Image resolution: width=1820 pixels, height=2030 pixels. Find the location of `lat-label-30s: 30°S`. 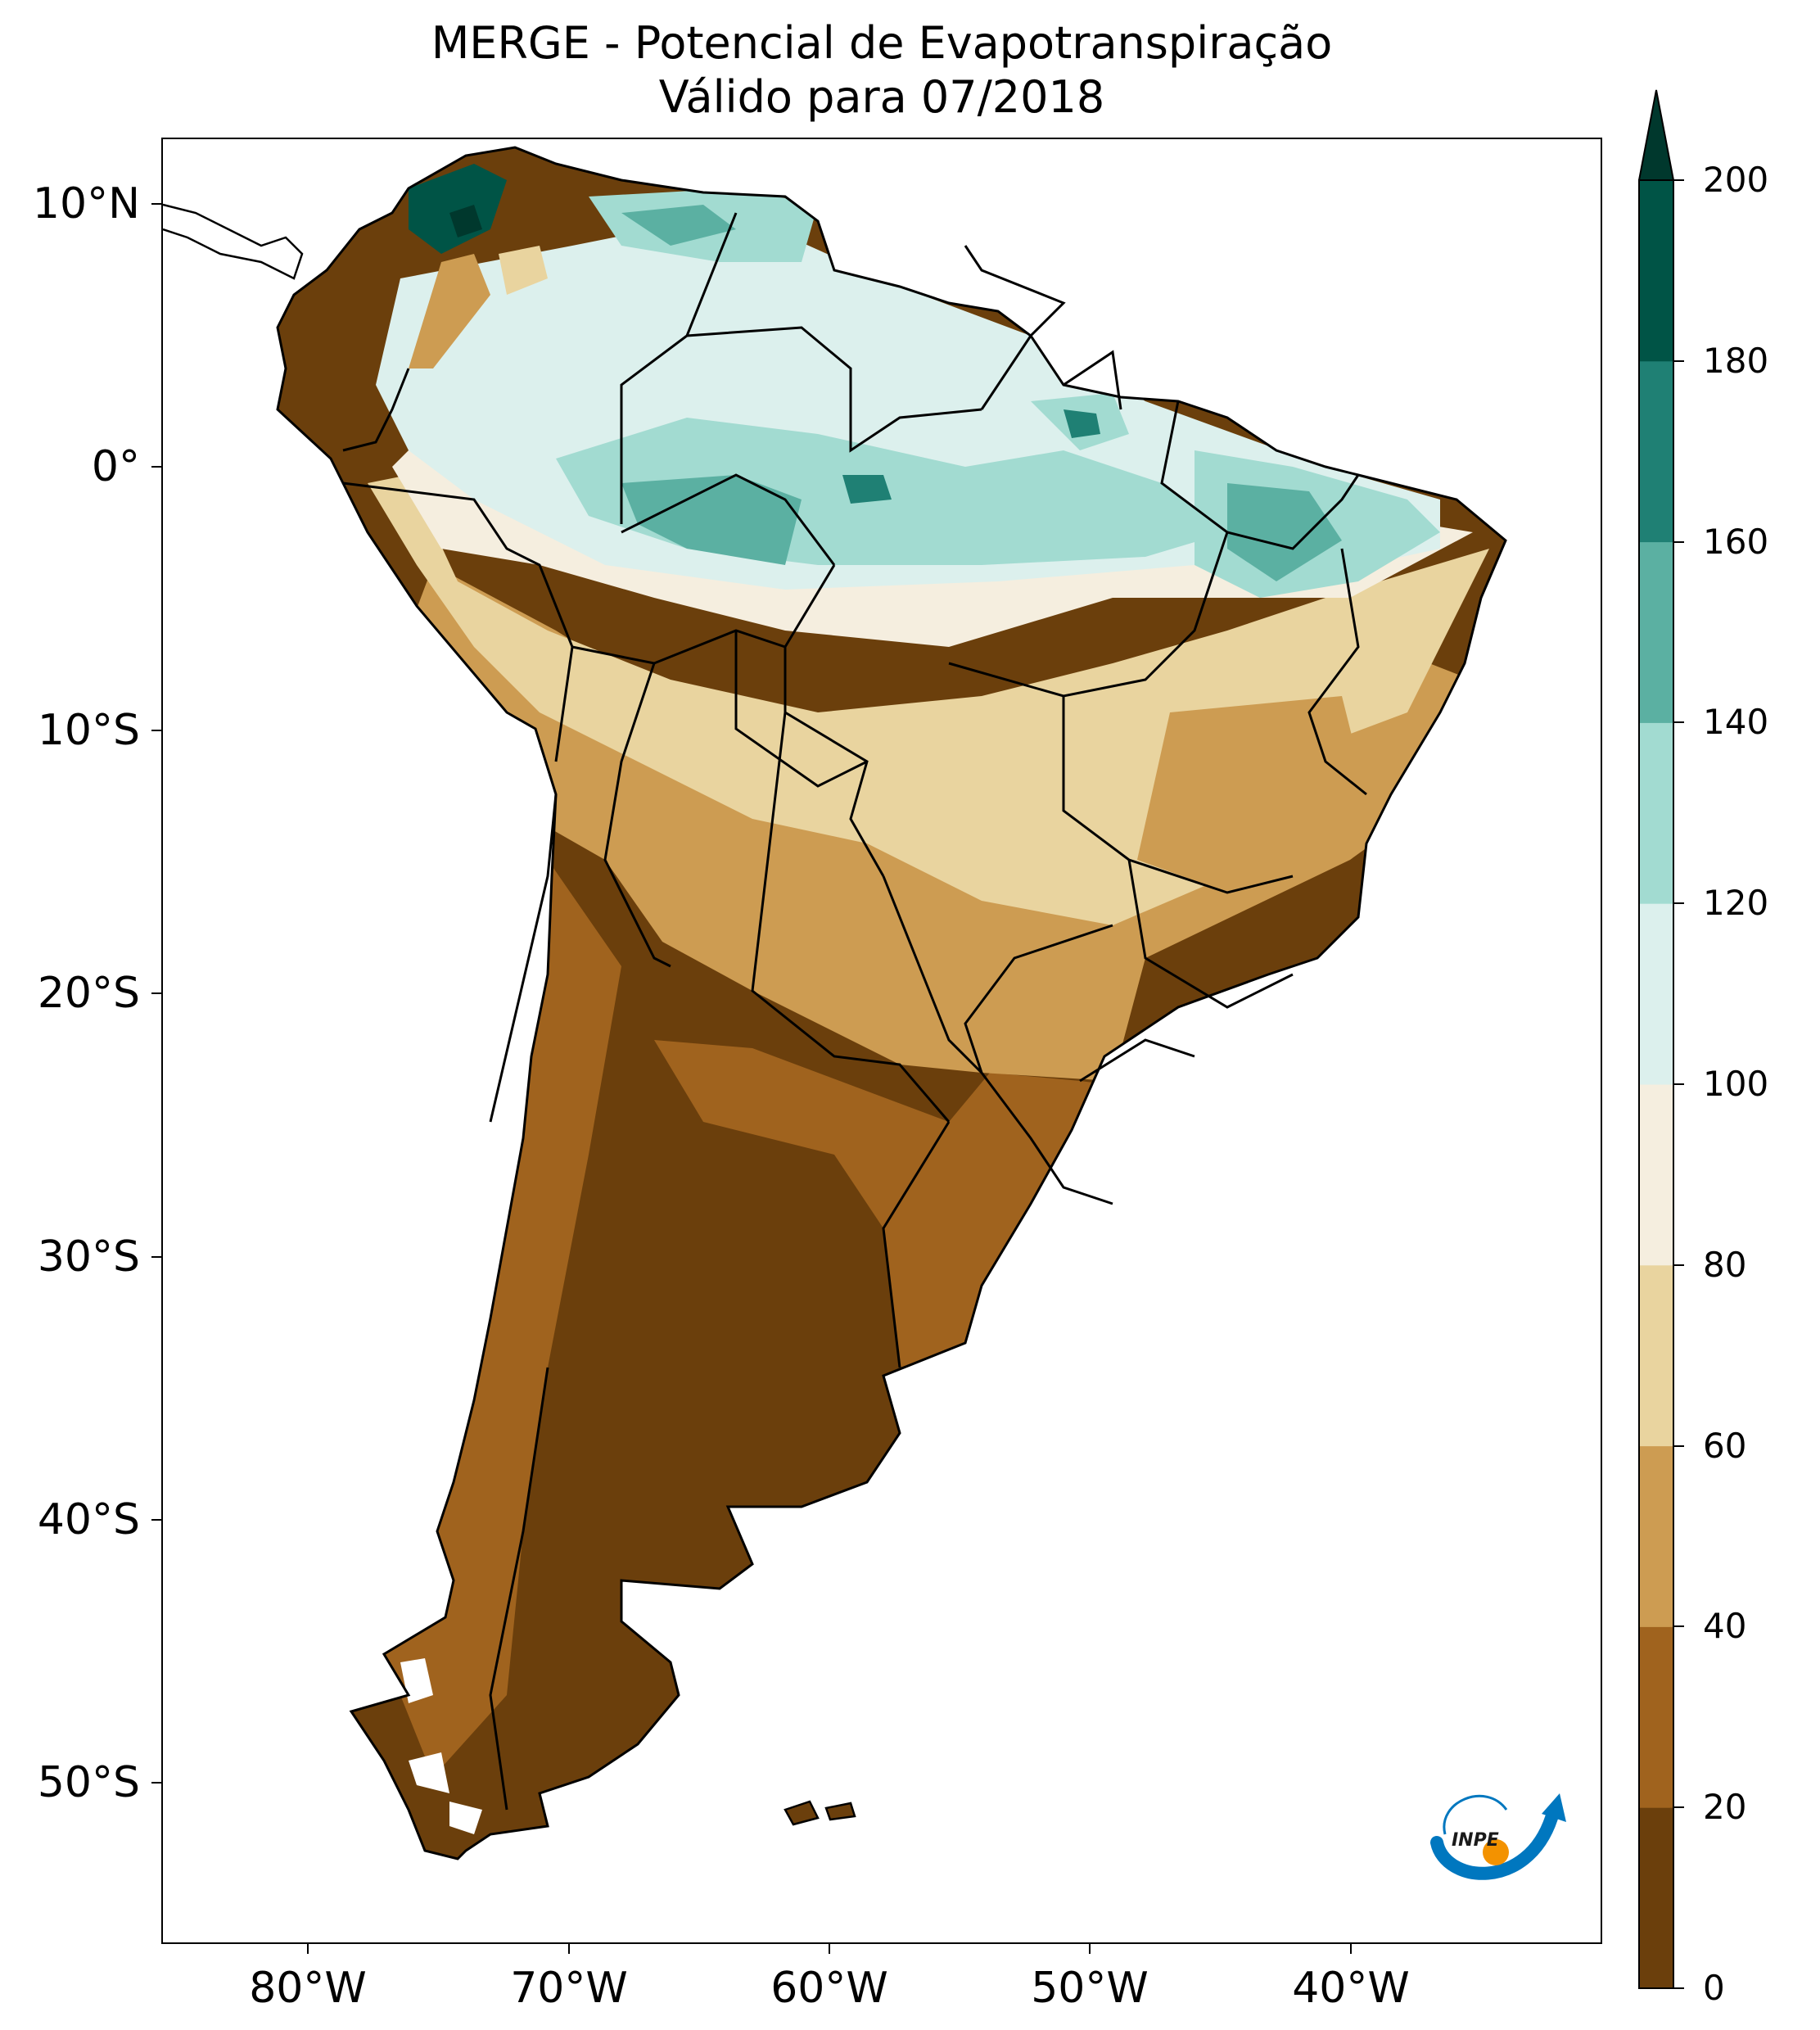

lat-label-30s: 30°S is located at coordinates (88, 1257).